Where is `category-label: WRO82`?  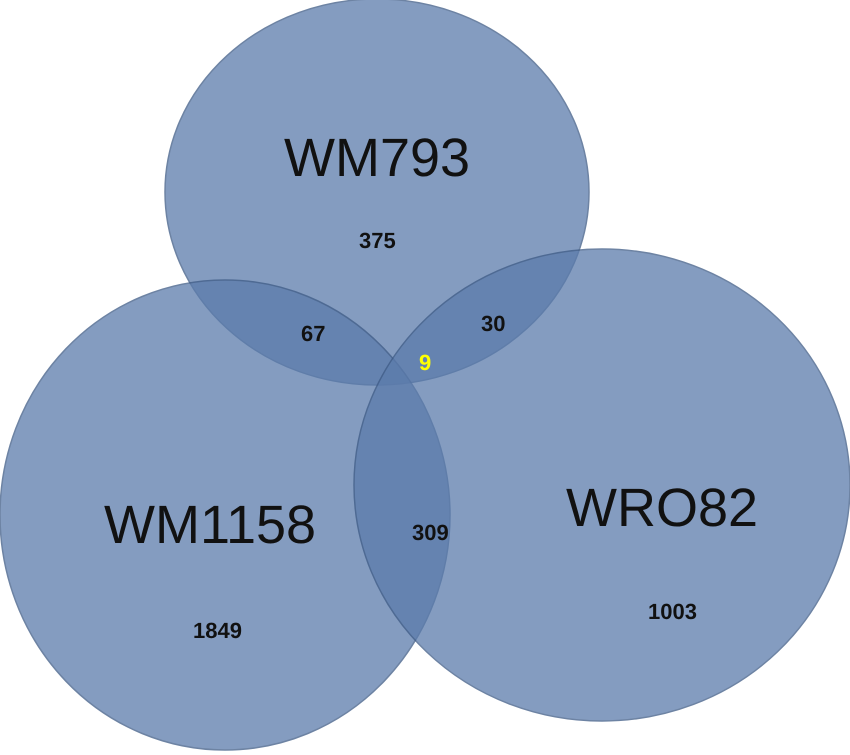 category-label: WRO82 is located at coordinates (662, 508).